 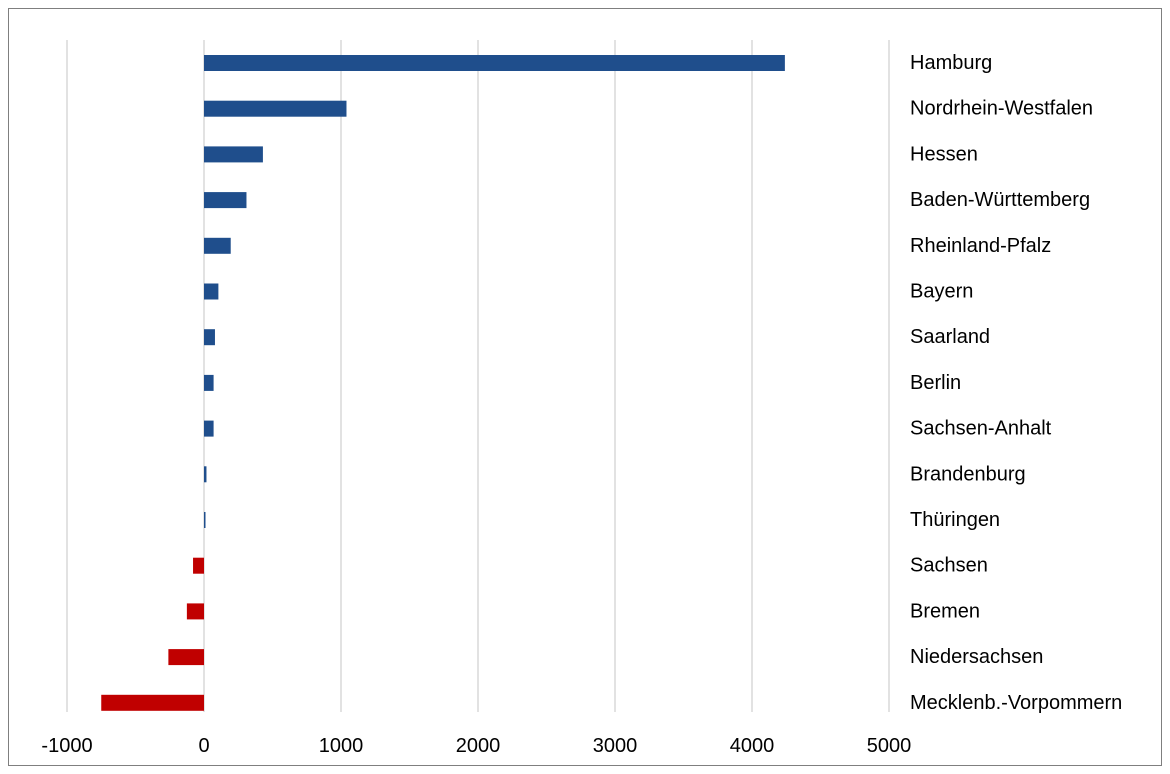 I want to click on category-label: Bayern, so click(x=941, y=292).